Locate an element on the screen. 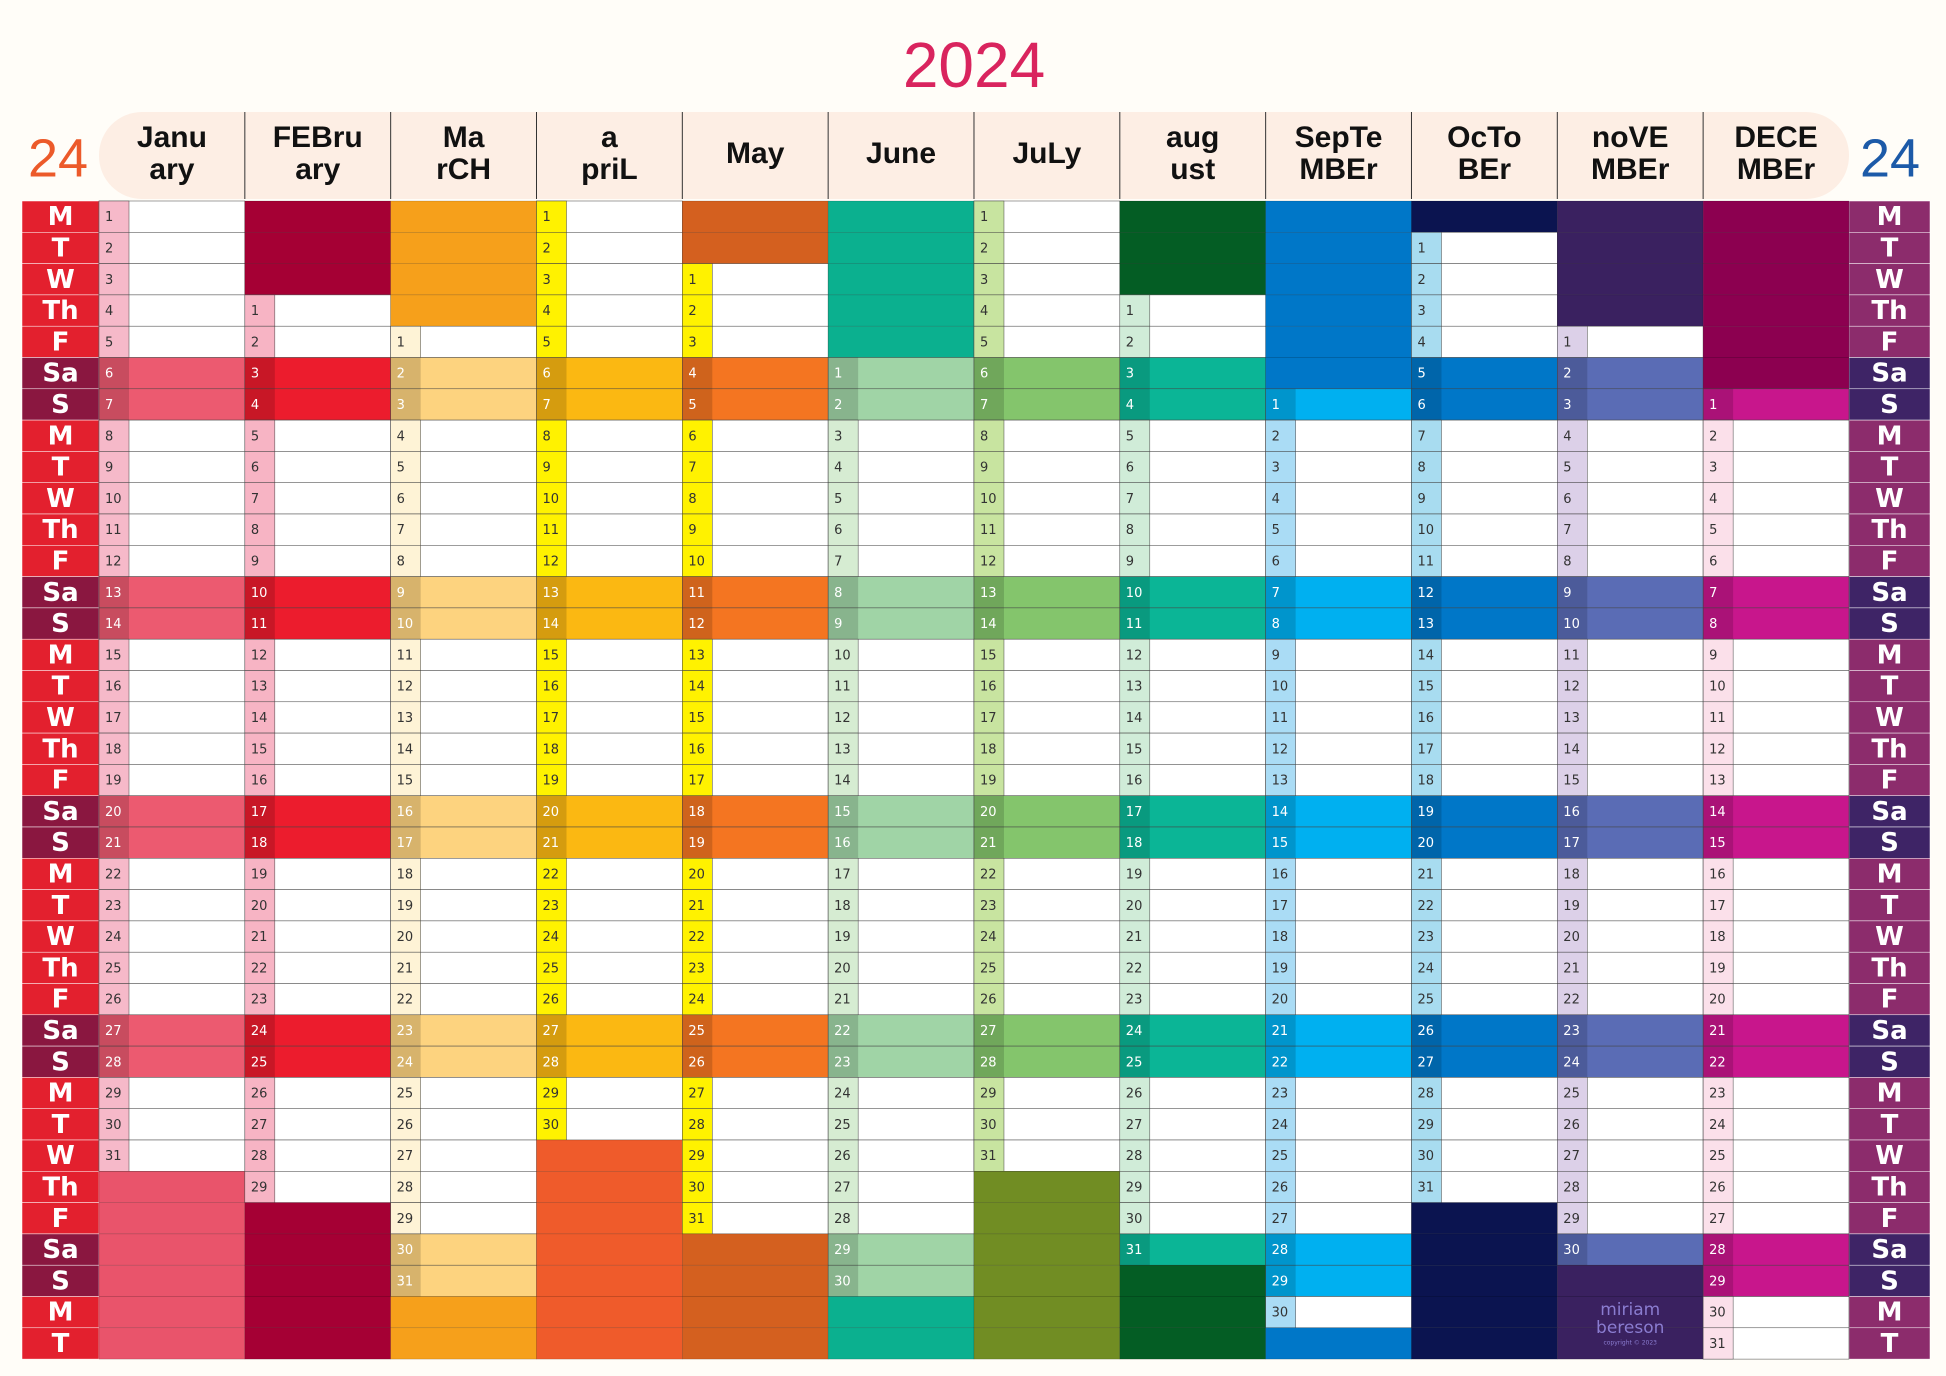 This screenshot has width=1946, height=1376. weekday-label: F is located at coordinates (1890, 1219).